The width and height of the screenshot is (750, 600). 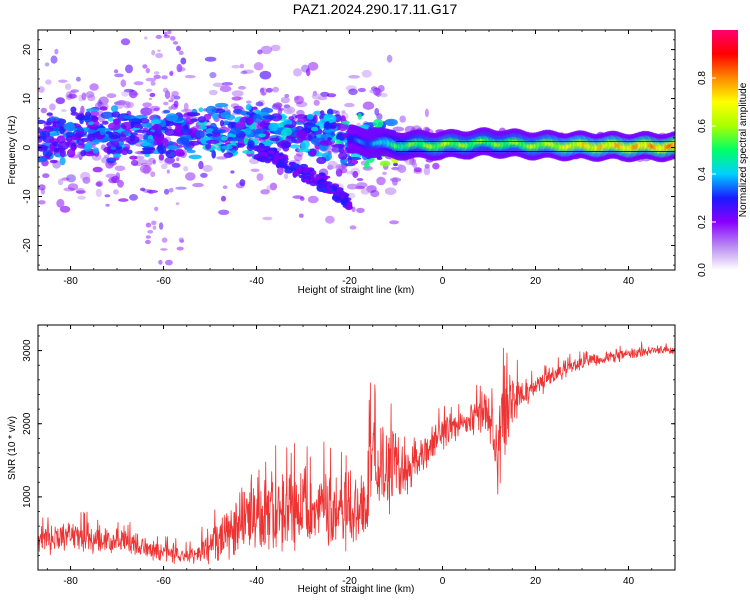 What do you see at coordinates (443, 281) in the screenshot?
I see `x-tick-label: 0` at bounding box center [443, 281].